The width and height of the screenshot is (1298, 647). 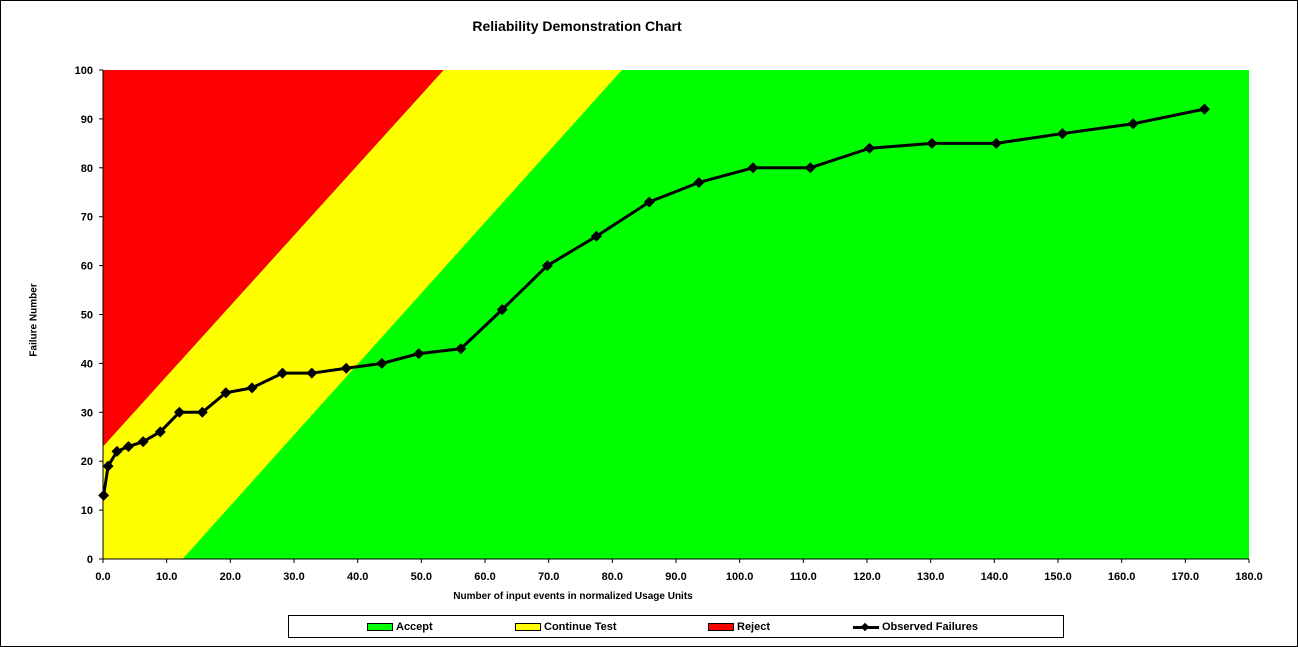 What do you see at coordinates (87, 169) in the screenshot?
I see `y-tick-label: 80` at bounding box center [87, 169].